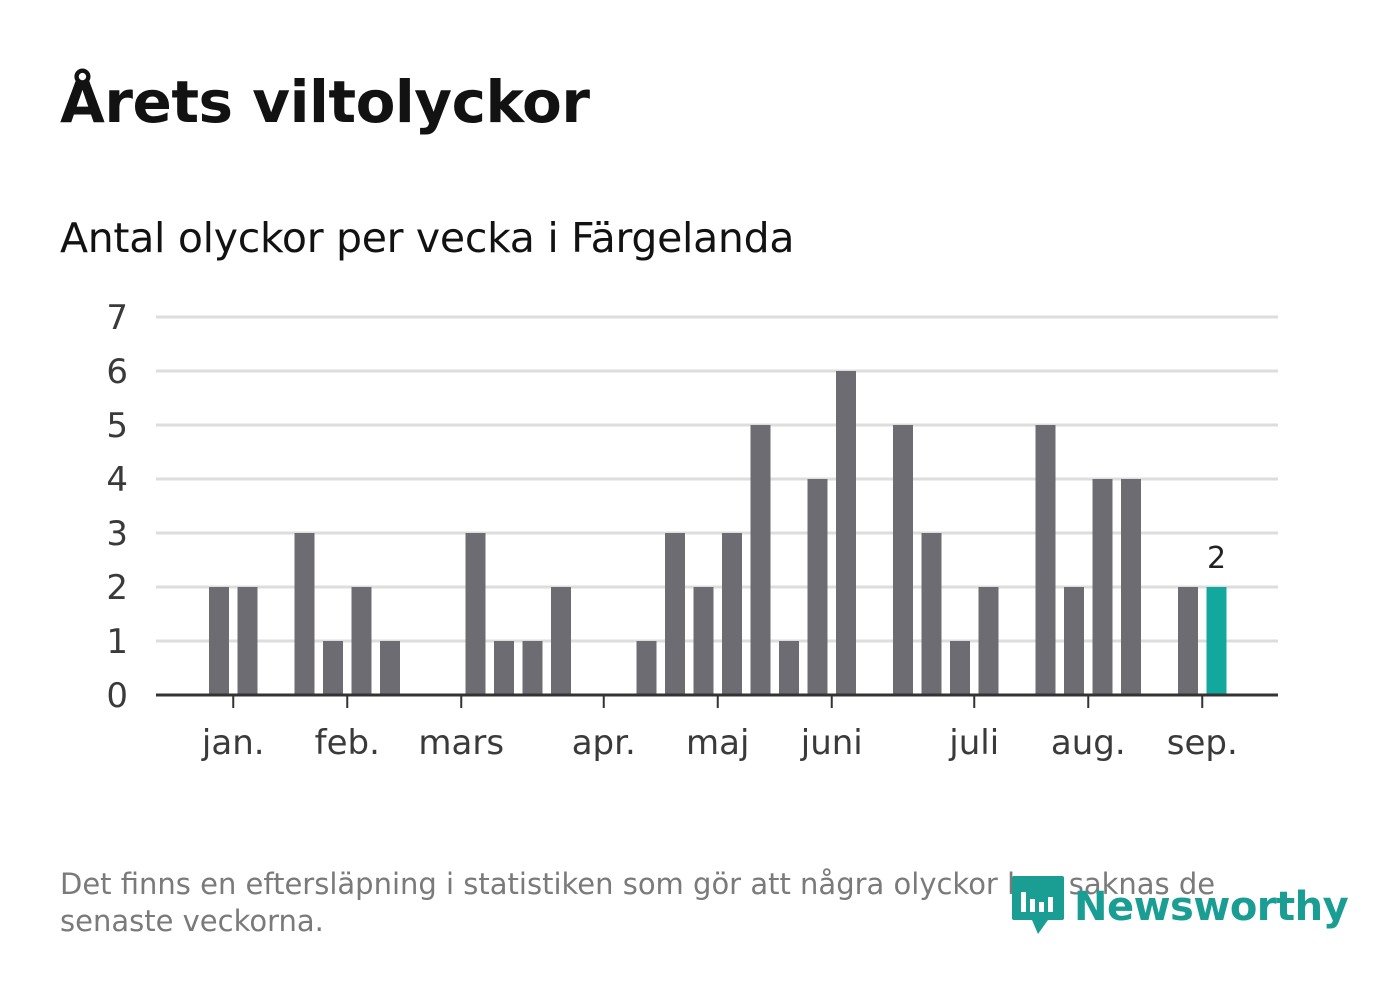 This screenshot has height=999, width=1382. I want to click on x-tick-label: aug., so click(1088, 743).